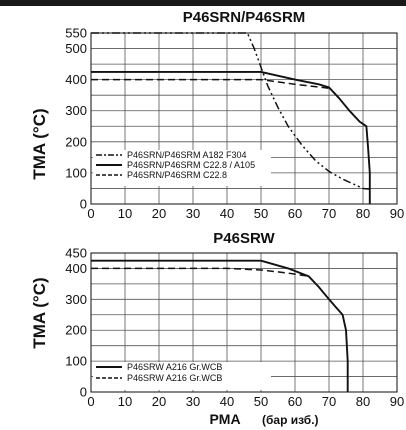 The image size is (406, 430). Describe the element at coordinates (76, 268) in the screenshot. I see `chart-bottom-y-tick-label: 400` at that location.